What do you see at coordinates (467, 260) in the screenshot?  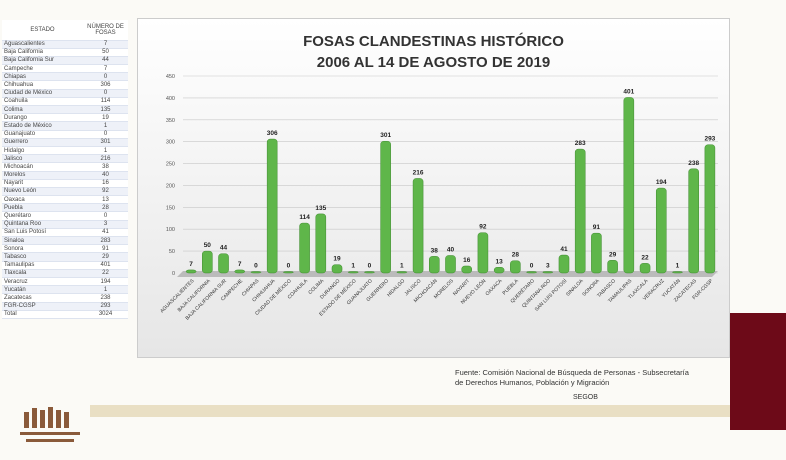 I see `data-label: 16` at bounding box center [467, 260].